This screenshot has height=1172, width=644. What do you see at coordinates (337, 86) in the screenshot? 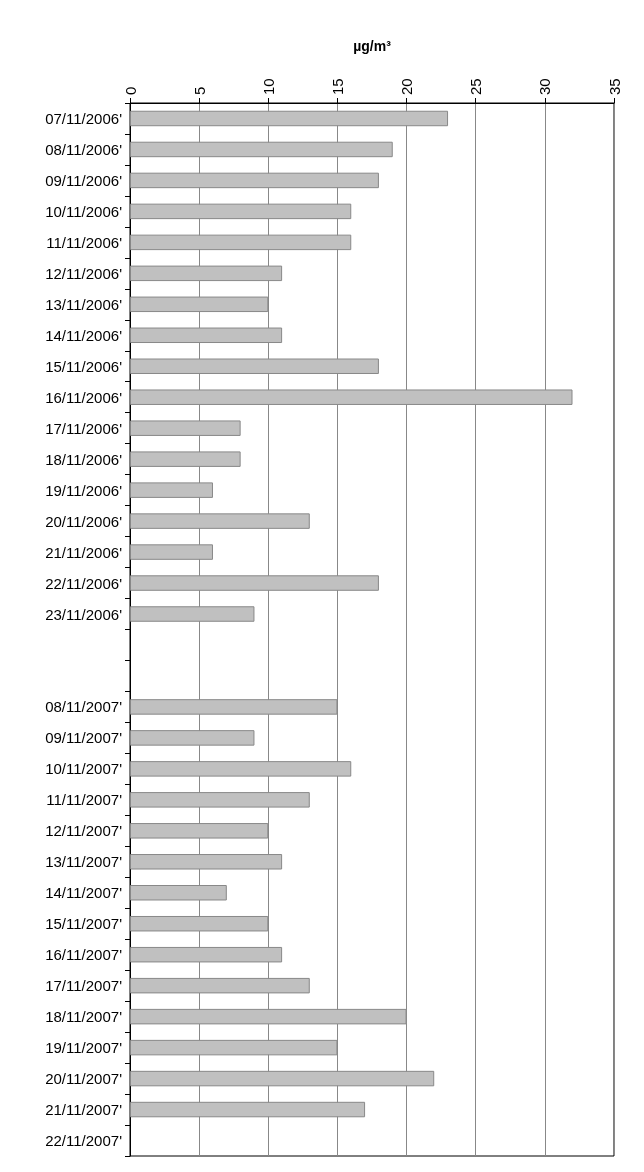
I see `x-tick-label: 15` at bounding box center [337, 86].